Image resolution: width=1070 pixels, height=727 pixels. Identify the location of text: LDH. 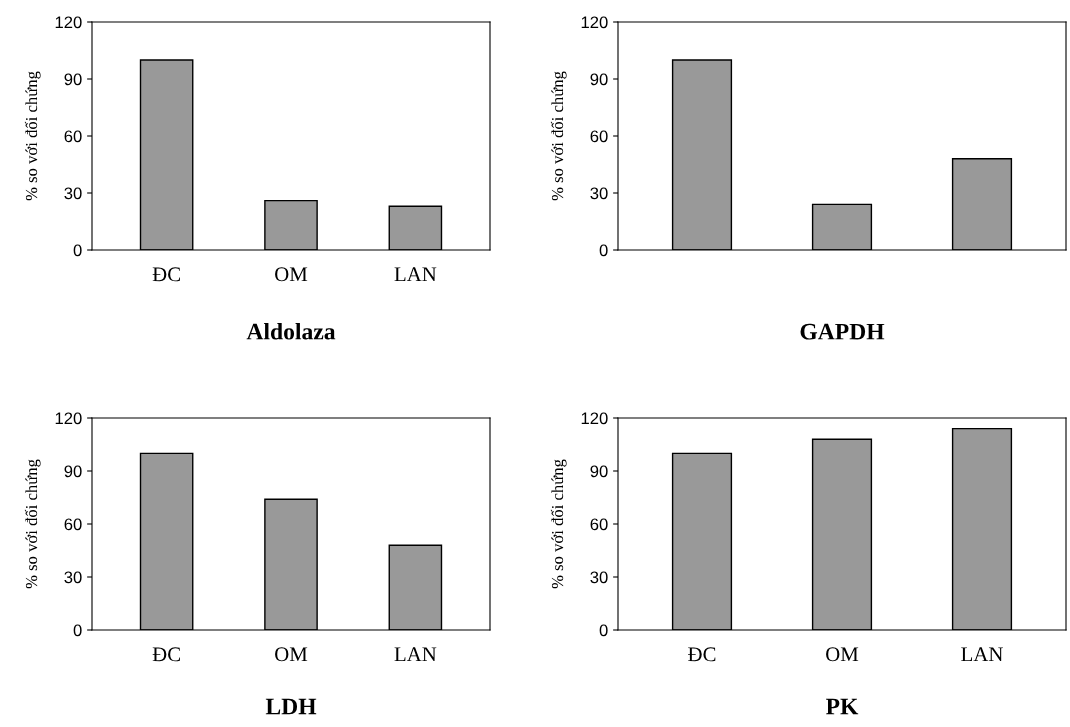
(291, 706).